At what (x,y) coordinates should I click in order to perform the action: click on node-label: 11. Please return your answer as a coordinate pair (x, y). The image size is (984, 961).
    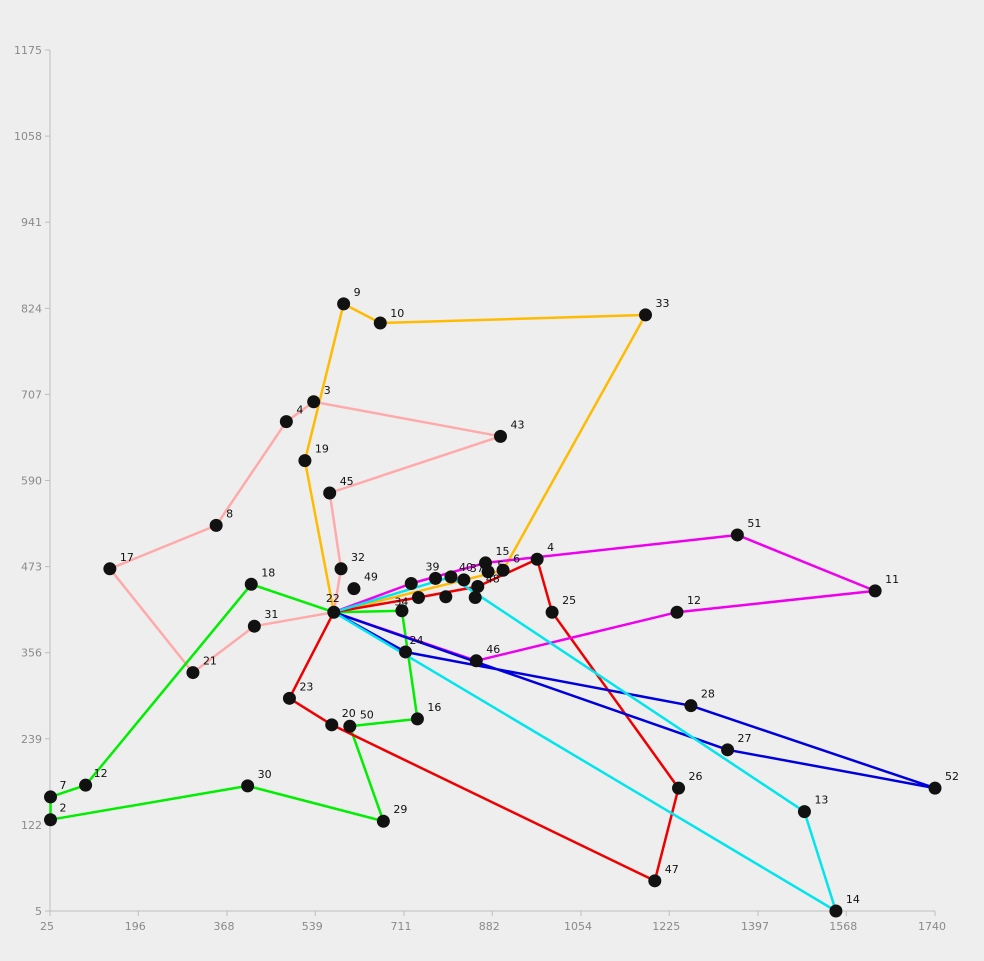
    Looking at the image, I should click on (892, 579).